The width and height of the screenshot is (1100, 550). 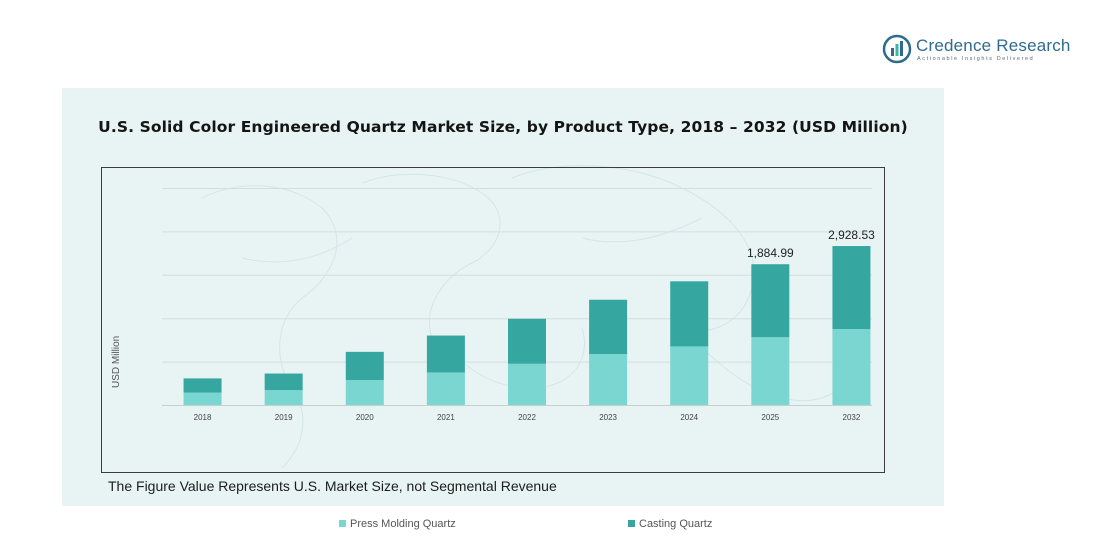 I want to click on bar-casting-2024, so click(x=689, y=314).